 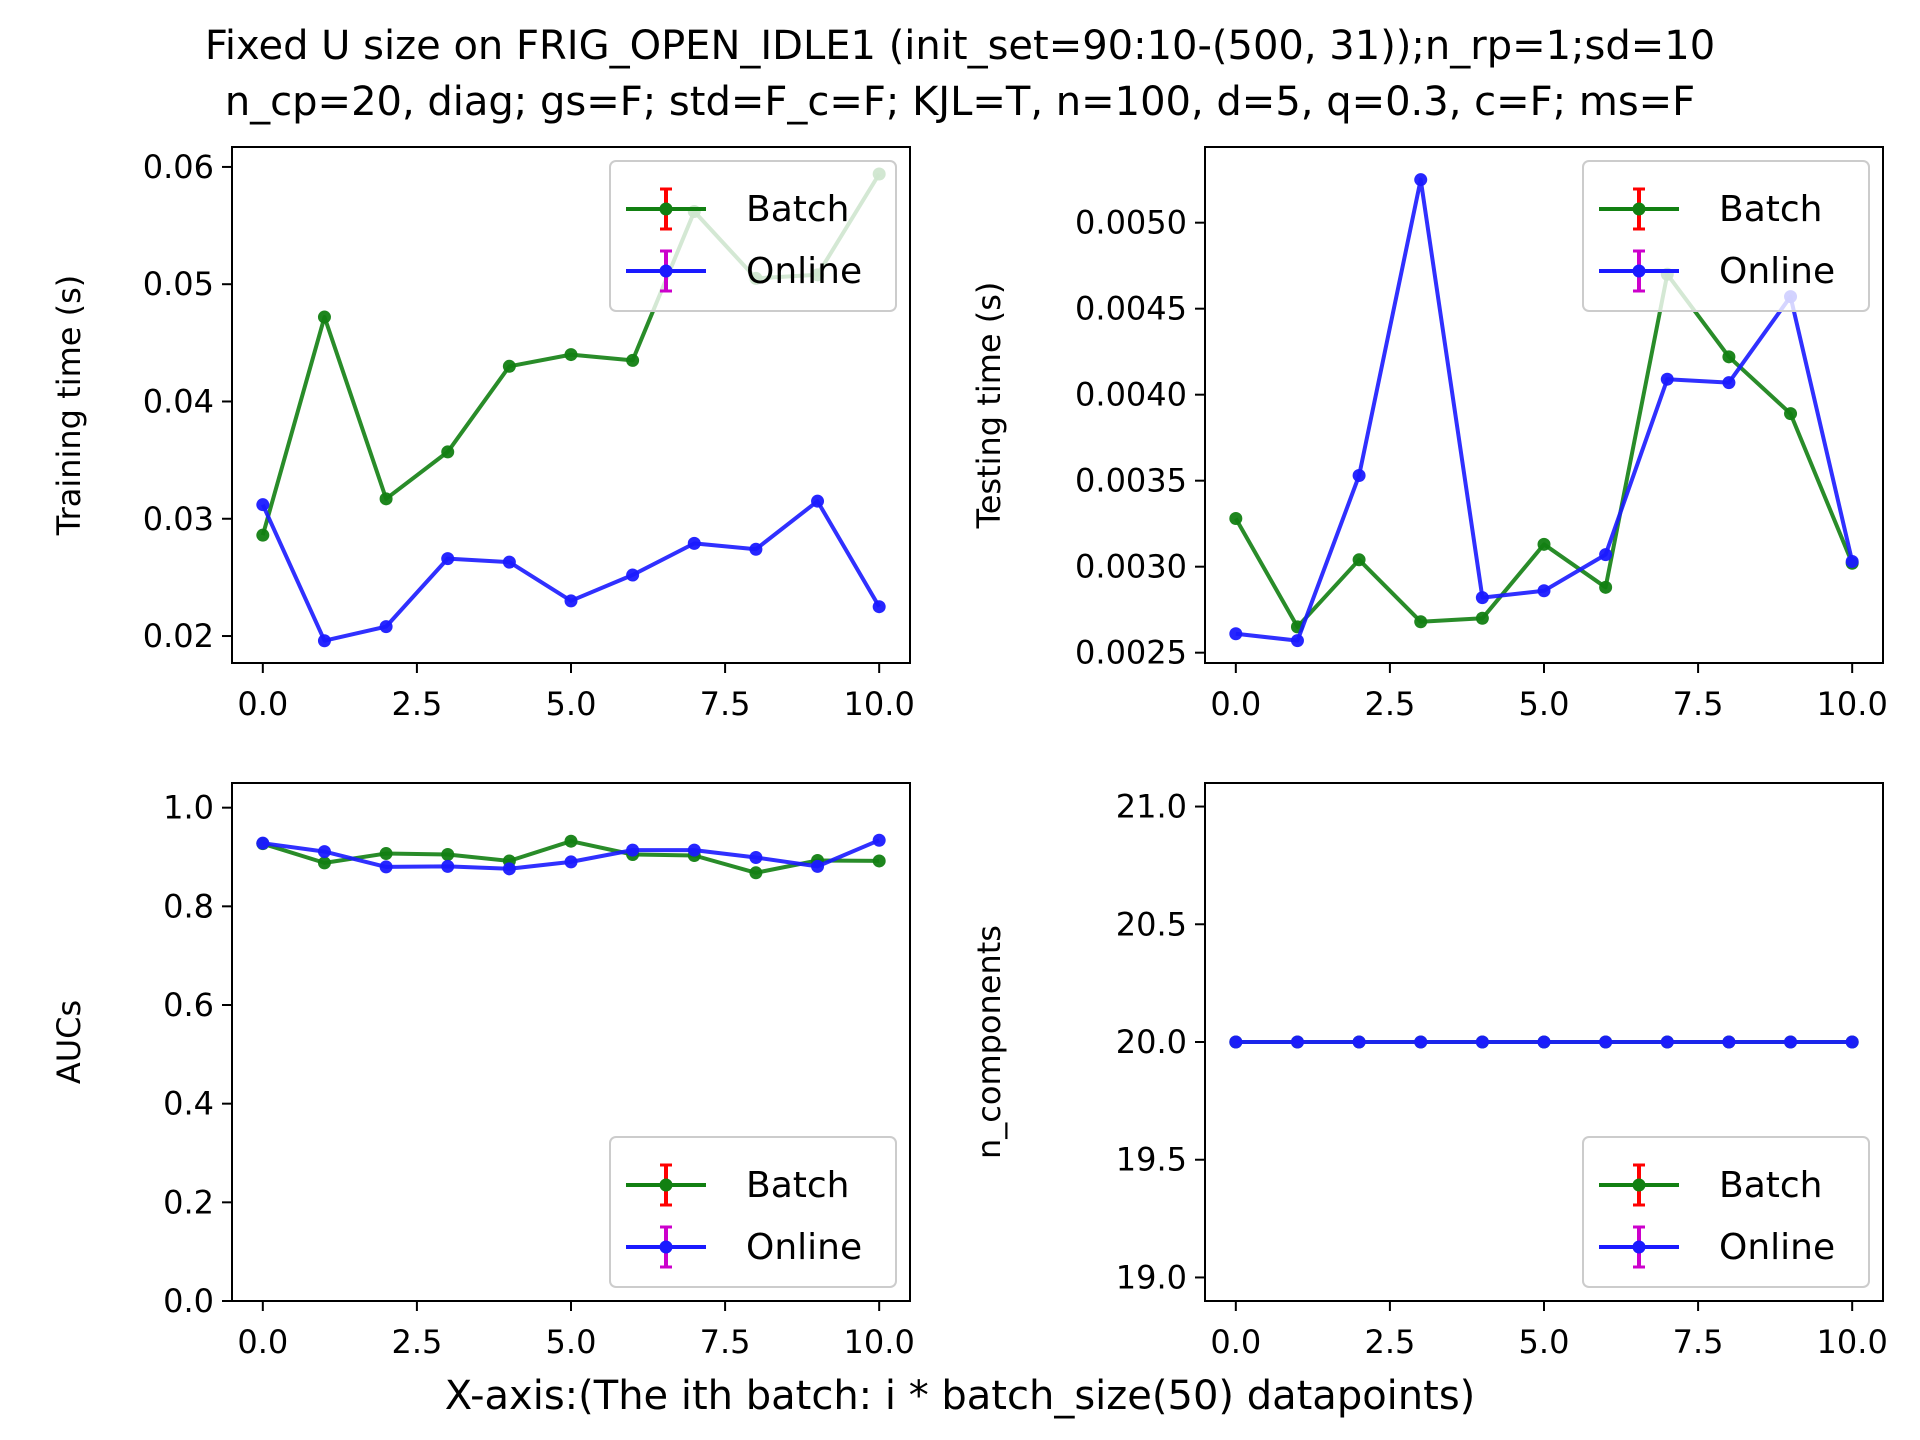 What do you see at coordinates (1852, 704) in the screenshot?
I see `x-tick-label: 10.0` at bounding box center [1852, 704].